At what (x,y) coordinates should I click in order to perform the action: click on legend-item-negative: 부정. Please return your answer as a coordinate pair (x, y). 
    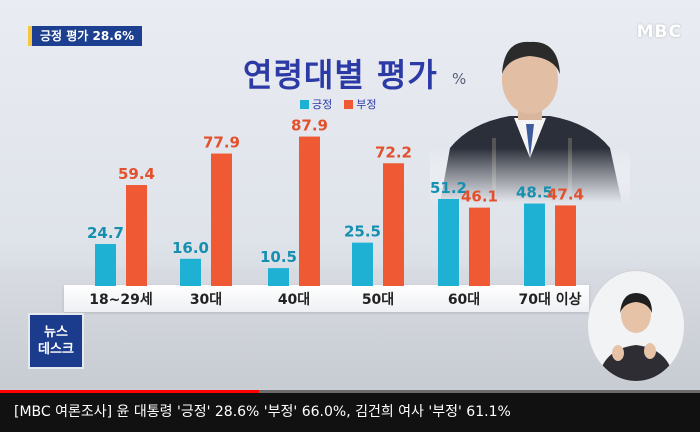
    Looking at the image, I should click on (360, 104).